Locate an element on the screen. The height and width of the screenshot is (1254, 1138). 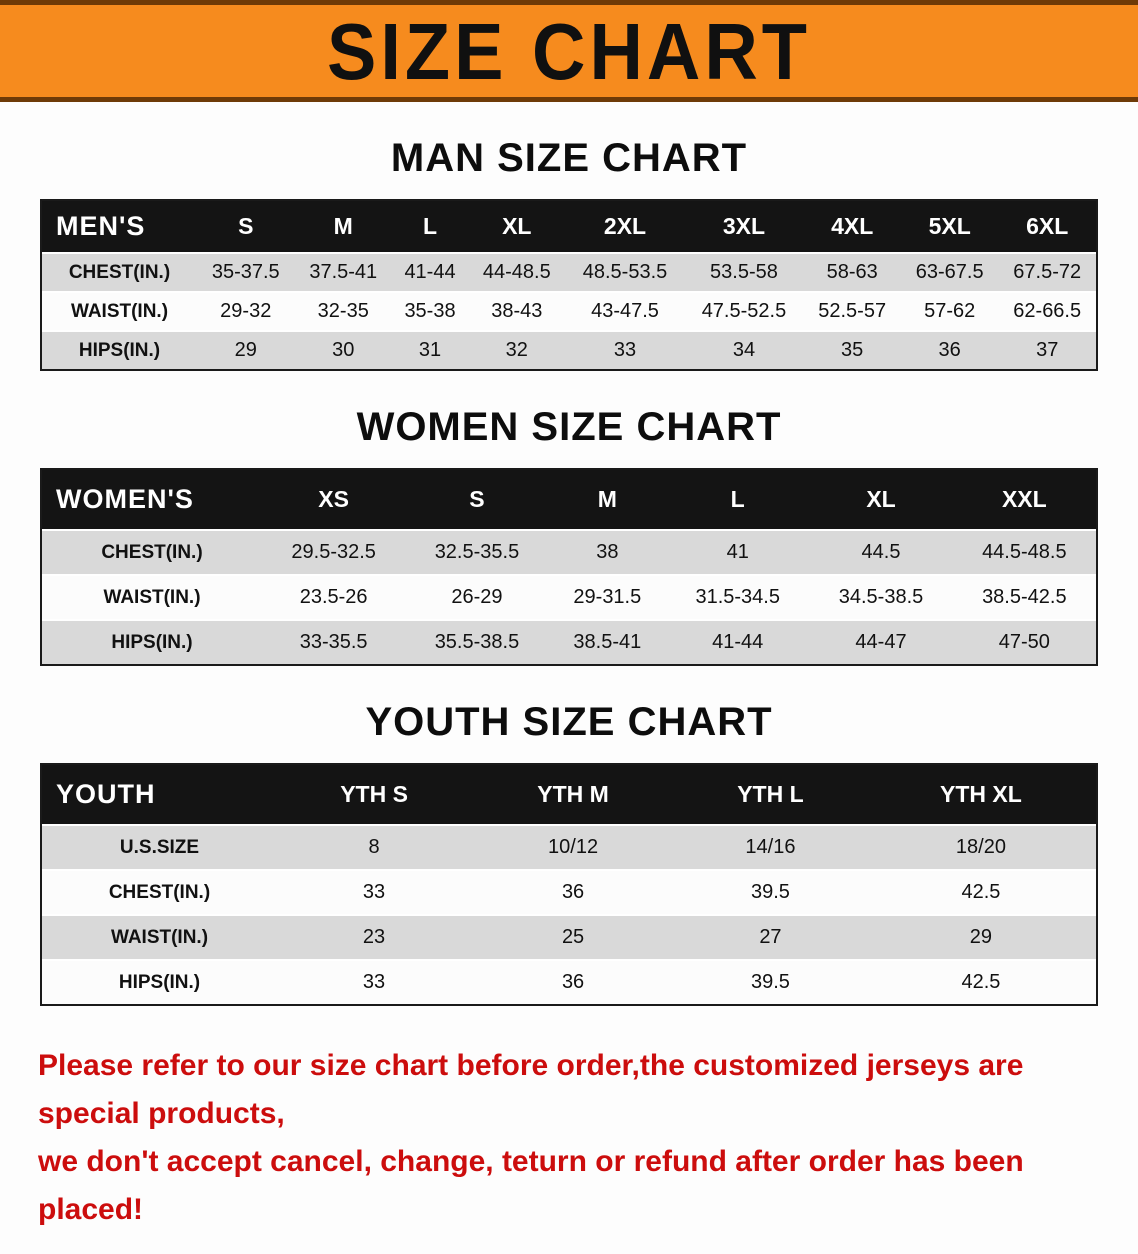
measurement-value: 52.5-57 is located at coordinates (852, 312).